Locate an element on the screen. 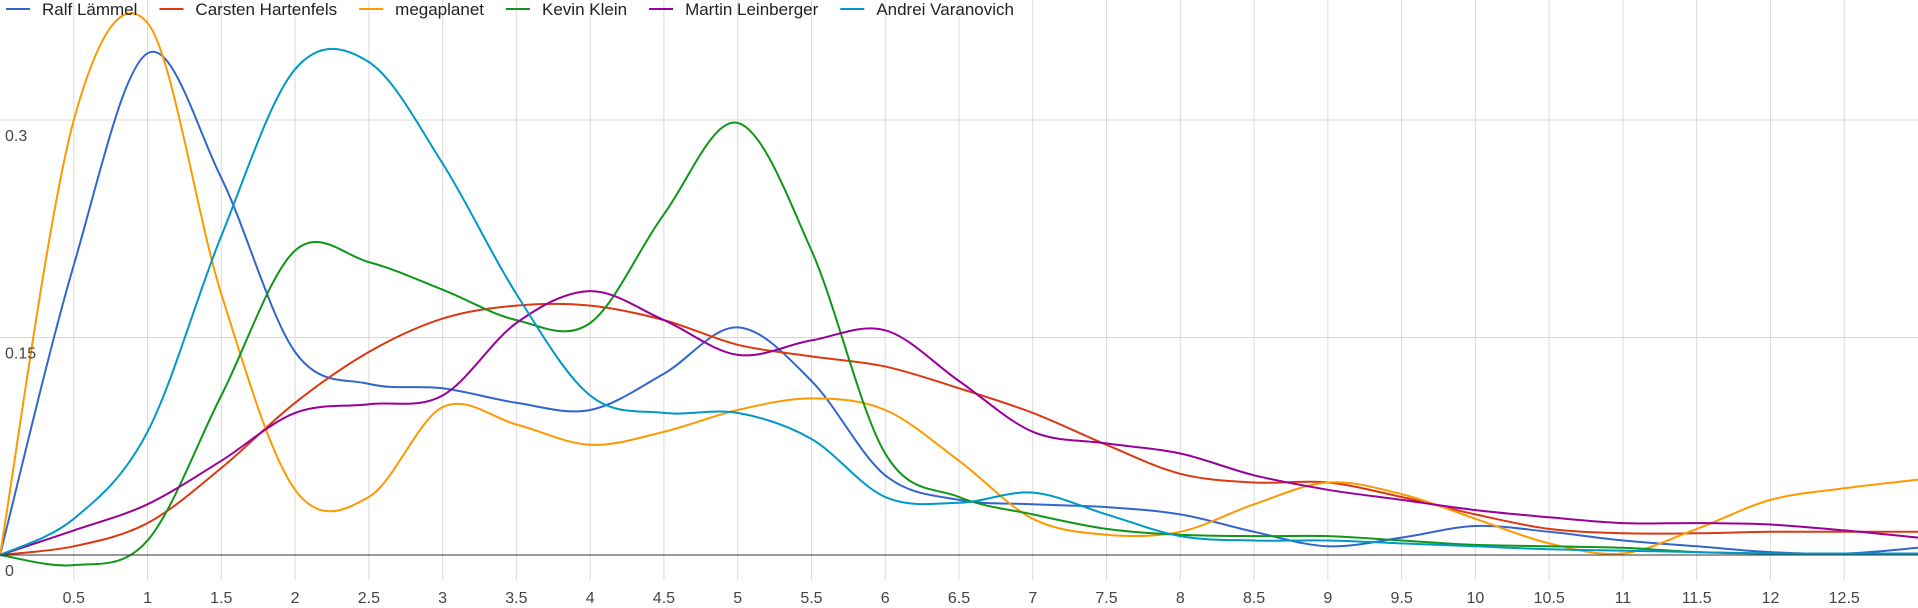 This screenshot has height=608, width=1918. x-tick-label: 2 is located at coordinates (295, 598).